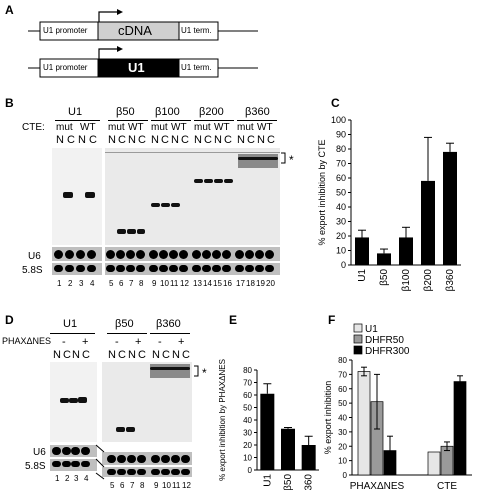  What do you see at coordinates (32, 270) in the screenshot?
I see `blot-b-rrna-label: 5.8S` at bounding box center [32, 270].